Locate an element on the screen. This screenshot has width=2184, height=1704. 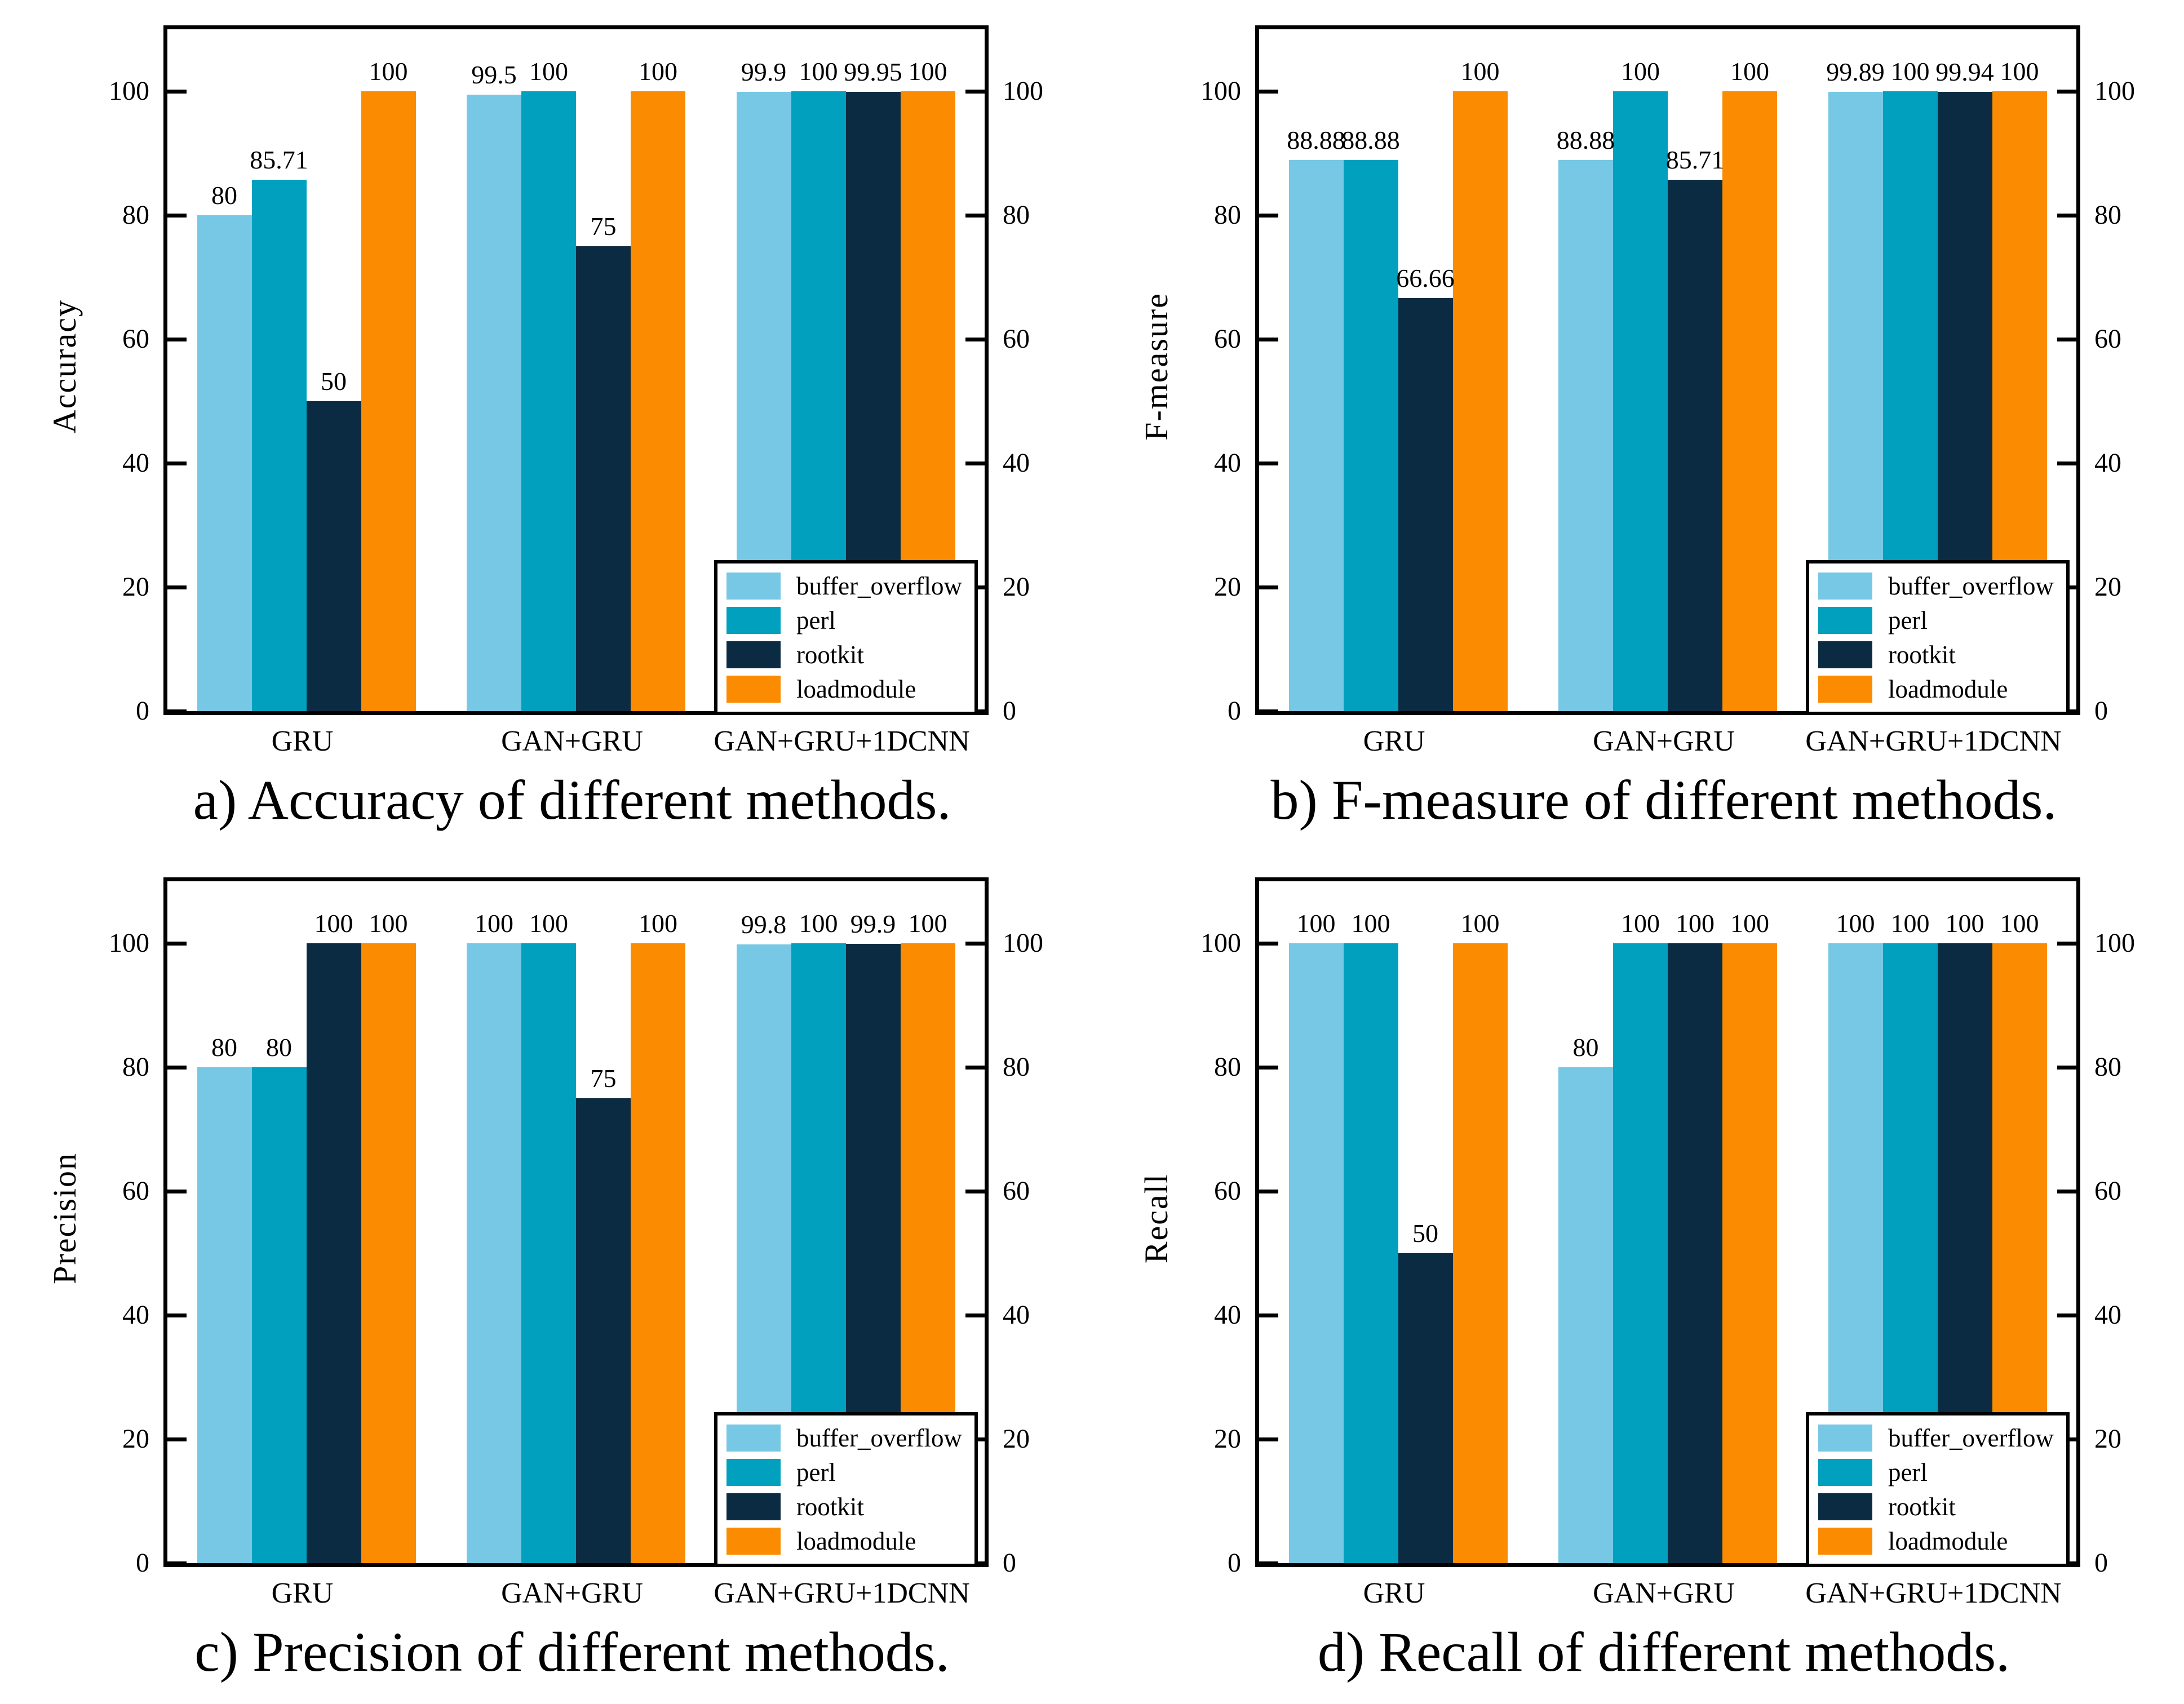
y-tick-label-left: 60 is located at coordinates (135, 1191).